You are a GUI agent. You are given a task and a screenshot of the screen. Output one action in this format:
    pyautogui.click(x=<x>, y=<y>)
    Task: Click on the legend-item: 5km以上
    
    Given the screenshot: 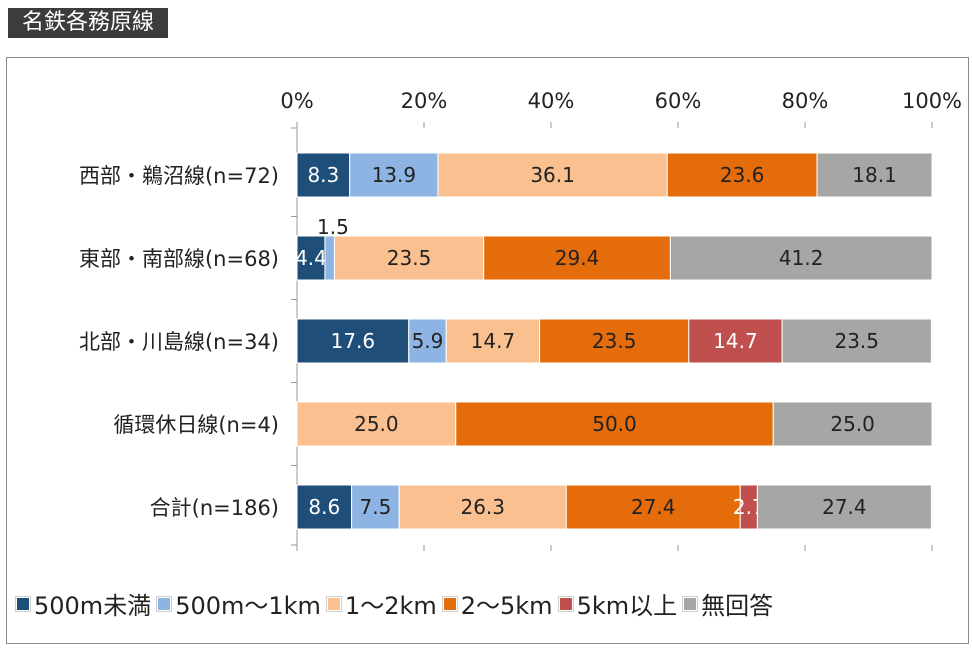 What is the action you would take?
    pyautogui.click(x=618, y=603)
    